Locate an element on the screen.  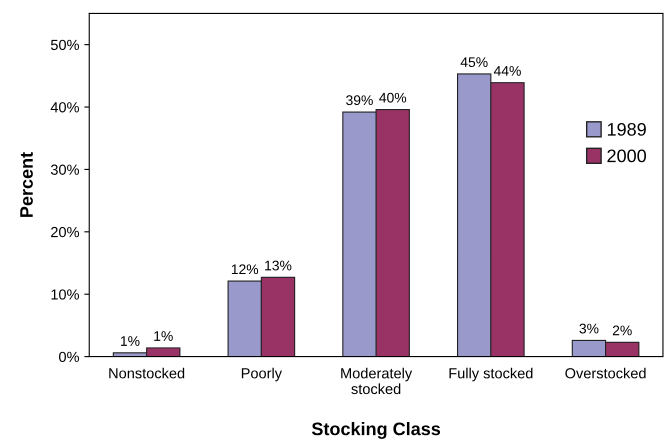
data-label: 13% is located at coordinates (278, 265).